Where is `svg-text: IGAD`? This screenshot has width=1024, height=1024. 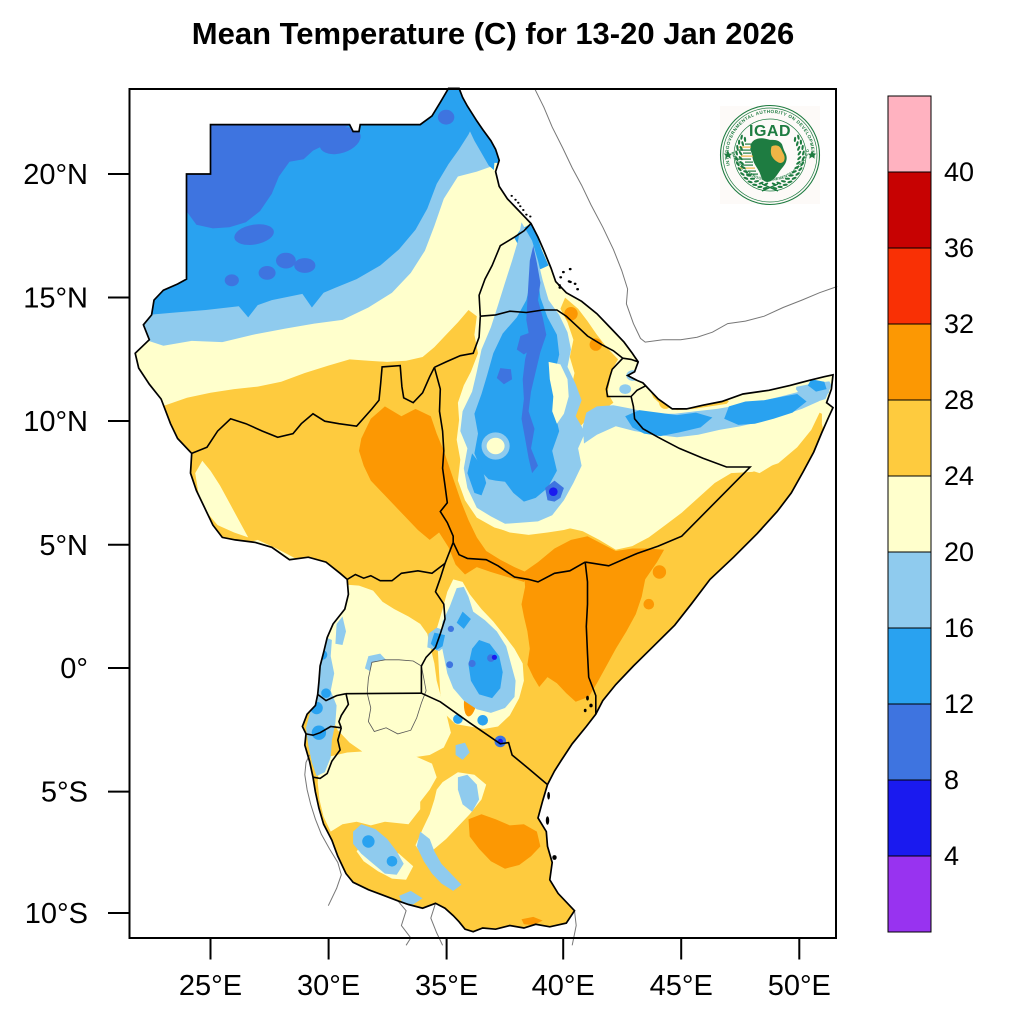 svg-text: IGAD is located at coordinates (770, 131).